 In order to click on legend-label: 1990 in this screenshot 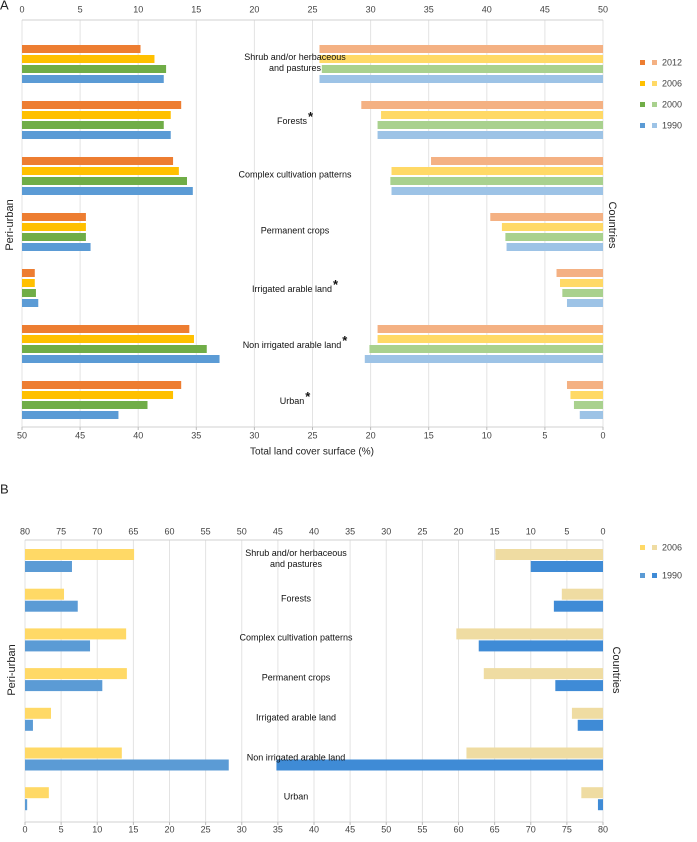, I will do `click(672, 125)`.